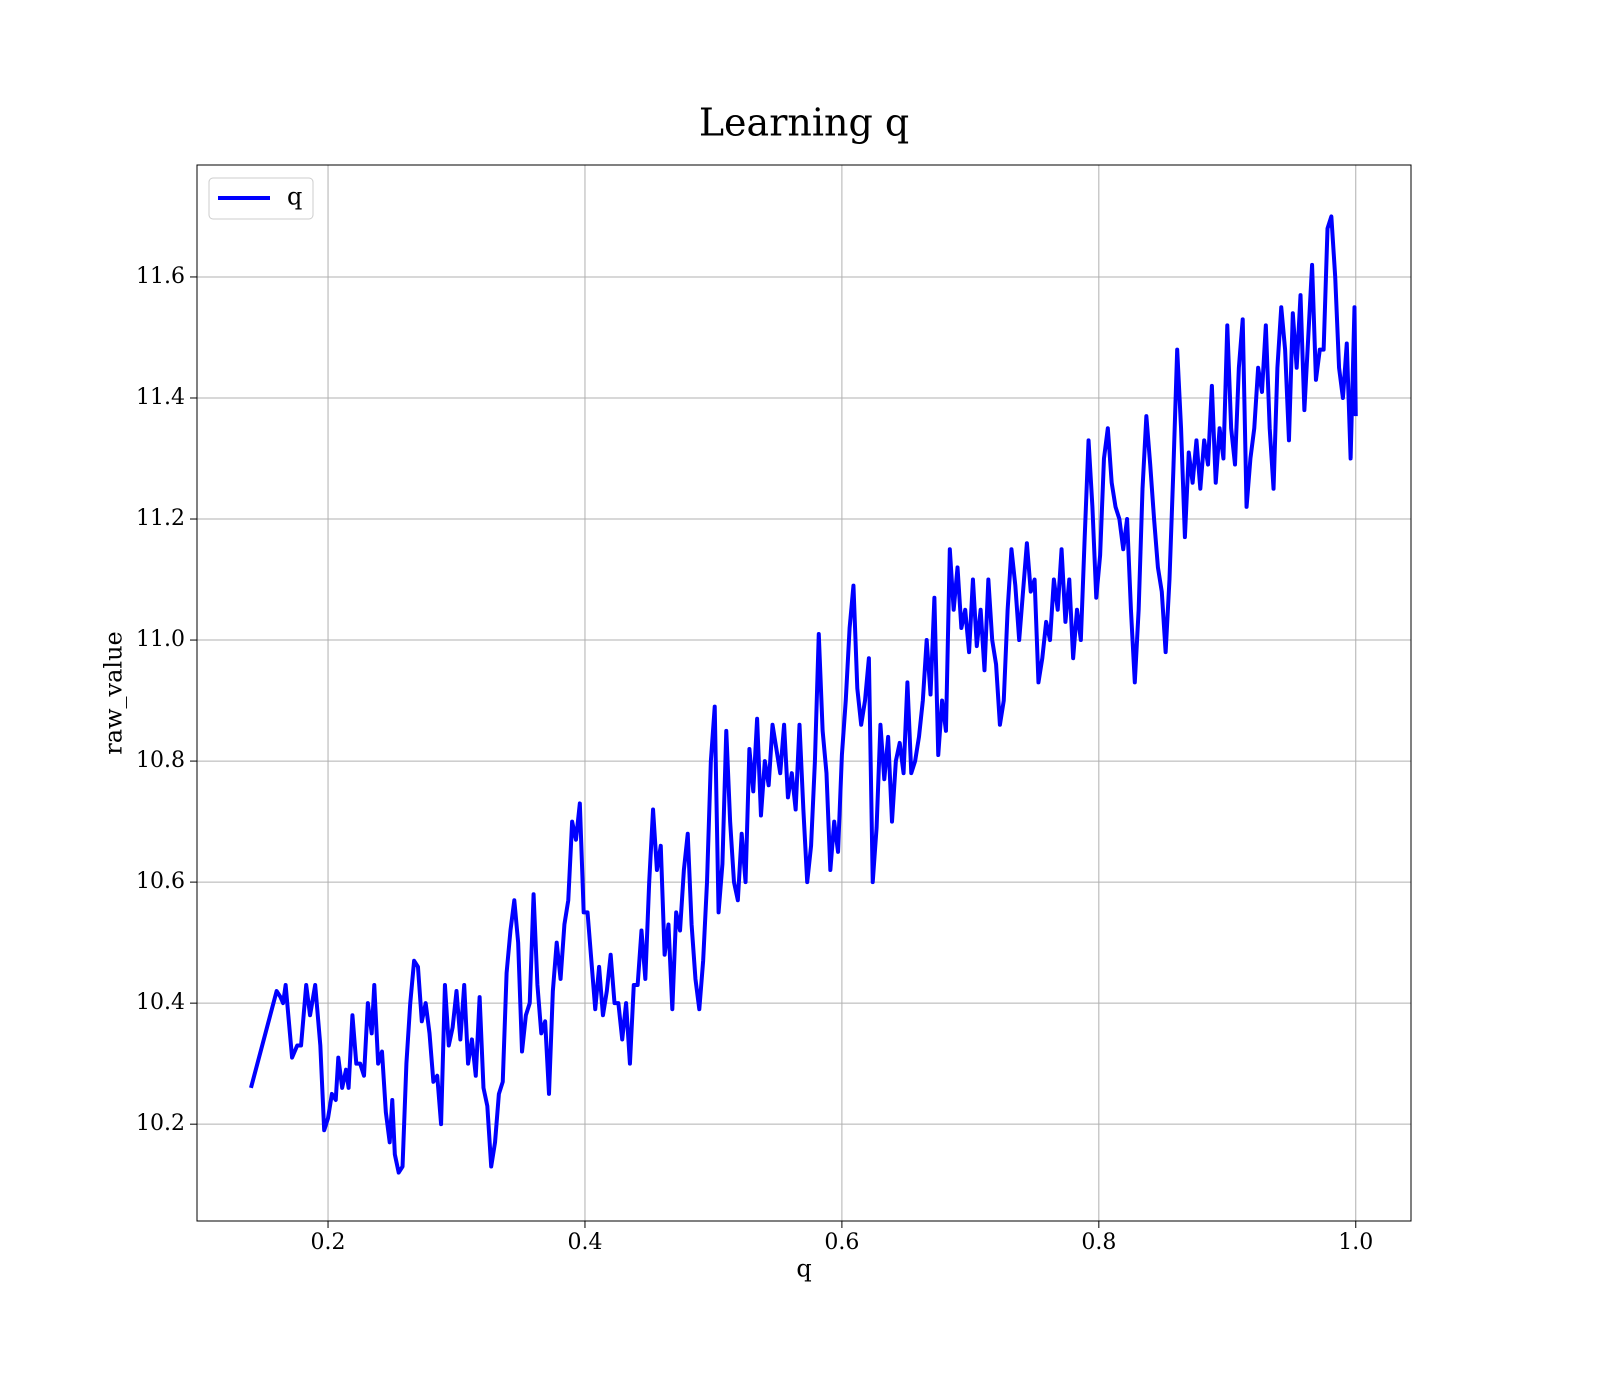  What do you see at coordinates (160, 397) in the screenshot?
I see `y-tick-label: 11.4` at bounding box center [160, 397].